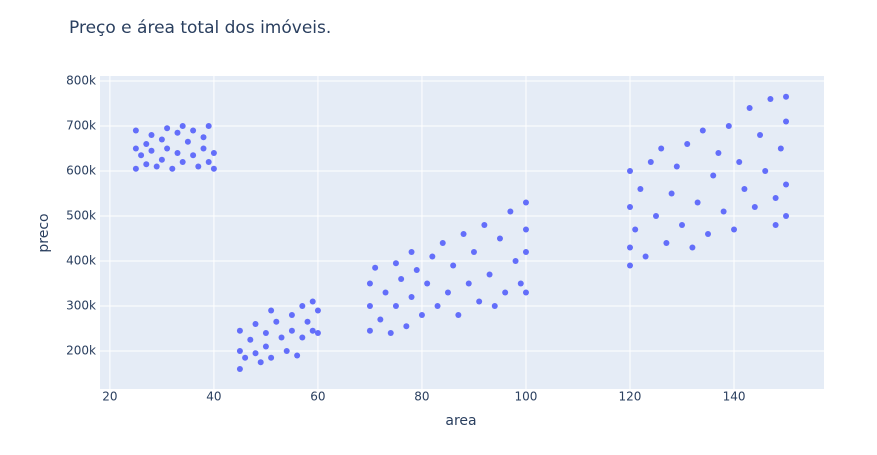 The height and width of the screenshot is (455, 877). I want to click on x-tick-label: 40, so click(213, 397).